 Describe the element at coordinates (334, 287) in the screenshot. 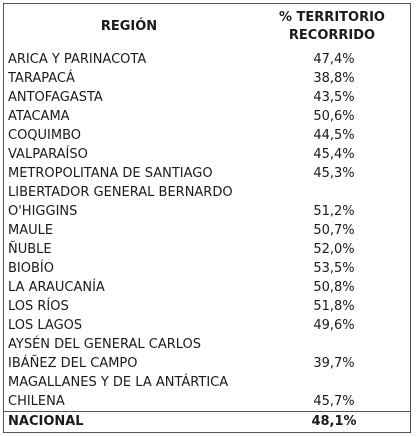

I see `value-cell: 50,8%` at that location.